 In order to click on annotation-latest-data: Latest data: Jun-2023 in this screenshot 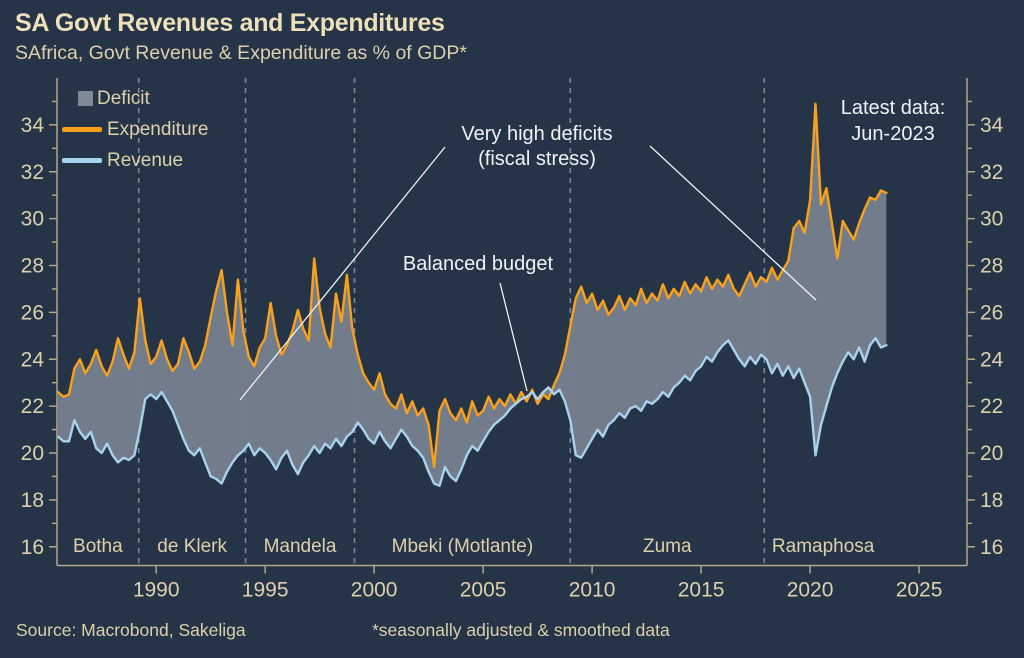, I will do `click(893, 121)`.